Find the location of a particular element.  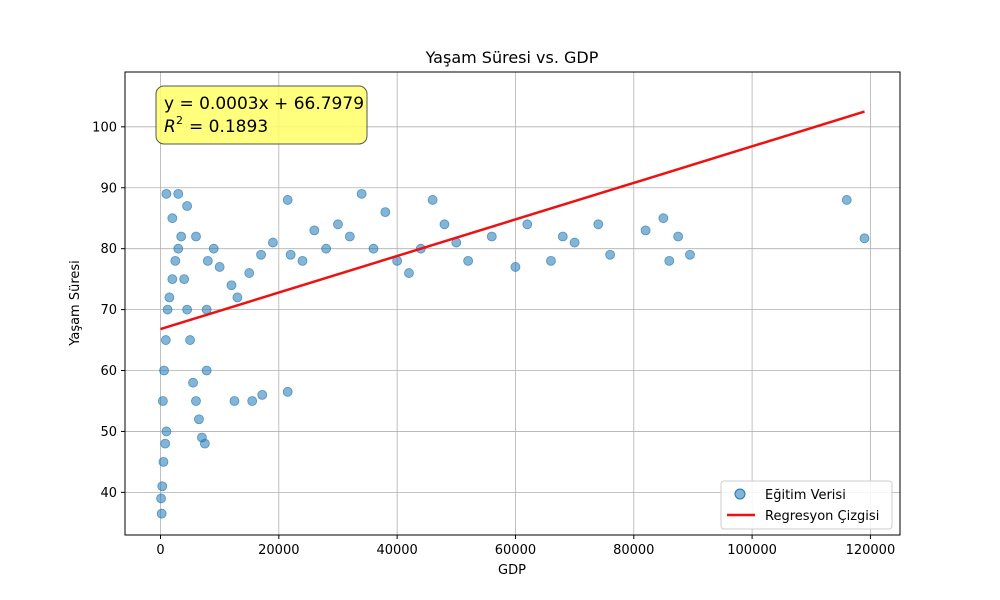

y-tick-label: 50 is located at coordinates (108, 432).